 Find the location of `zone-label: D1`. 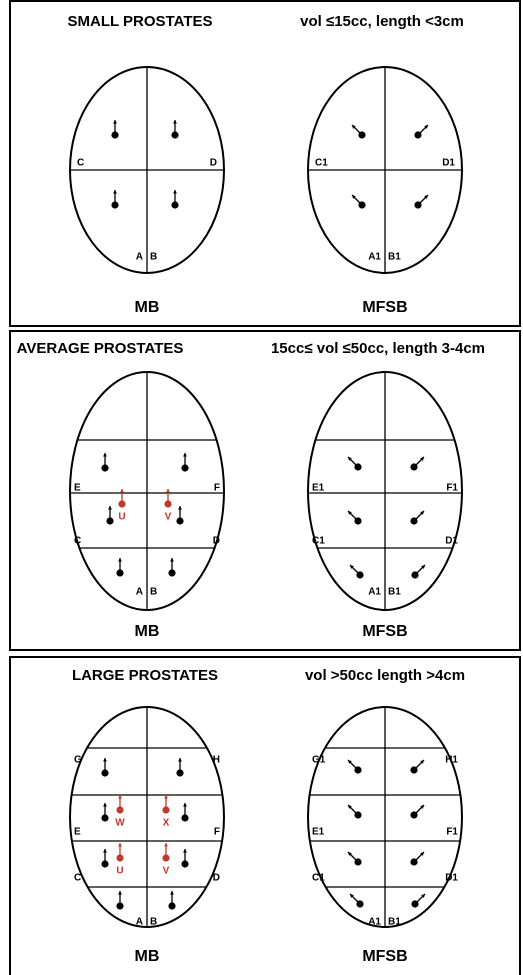

zone-label: D1 is located at coordinates (451, 541).